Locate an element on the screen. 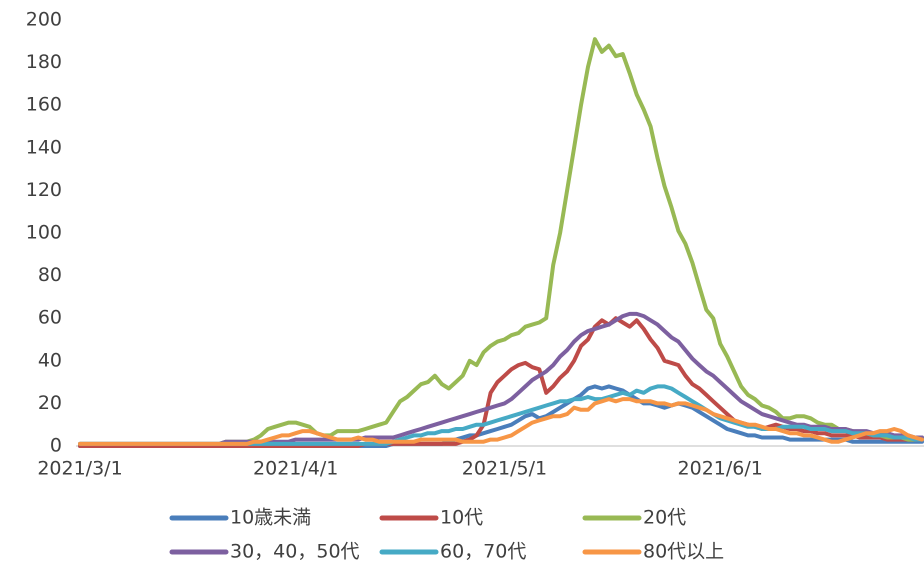 This screenshot has width=924, height=564. y-tick-label: 60 is located at coordinates (50, 318).